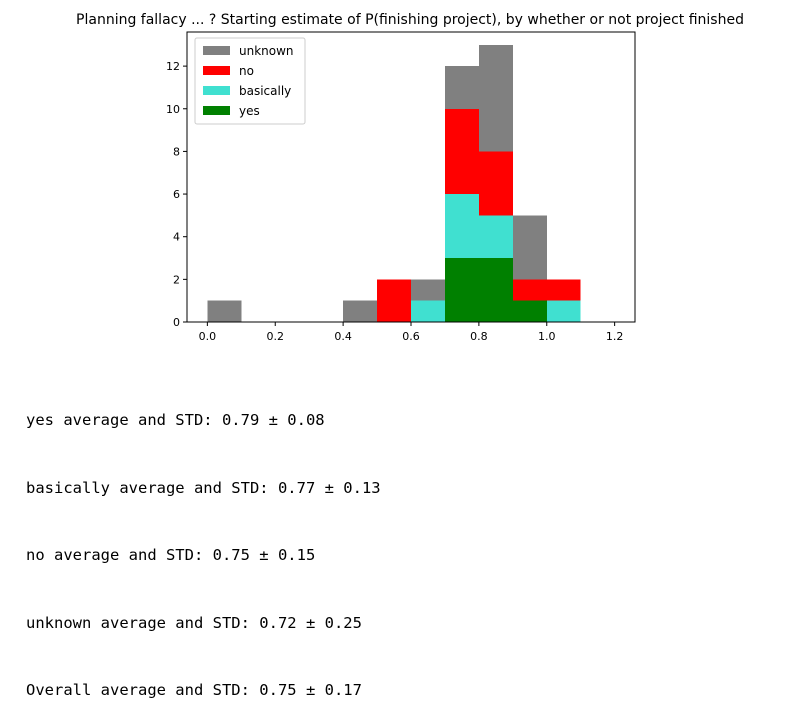  What do you see at coordinates (203, 487) in the screenshot?
I see `stat-line-basically: basically average and STD: 0.77 ± 0.13` at bounding box center [203, 487].